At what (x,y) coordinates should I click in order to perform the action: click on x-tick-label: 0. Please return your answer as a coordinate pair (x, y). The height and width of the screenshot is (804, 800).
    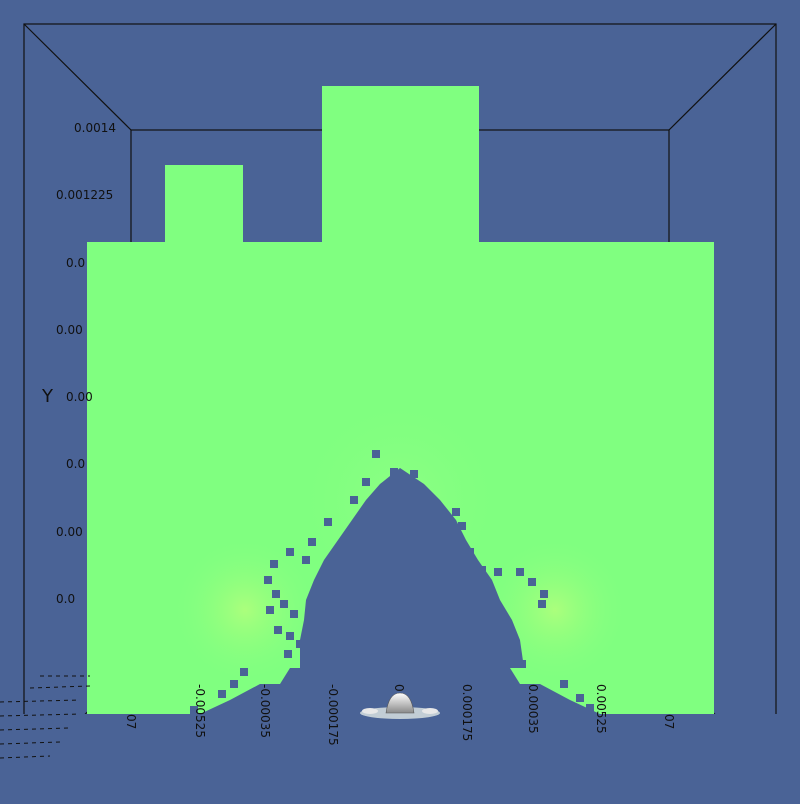
    Looking at the image, I should click on (399, 688).